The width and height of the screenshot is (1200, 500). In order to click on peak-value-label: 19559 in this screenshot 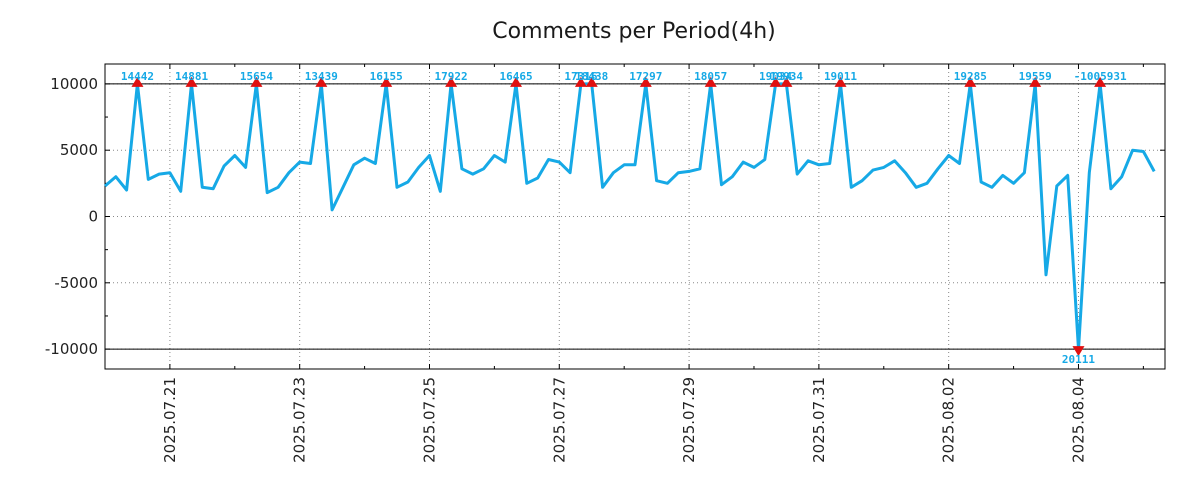, I will do `click(1035, 76)`.